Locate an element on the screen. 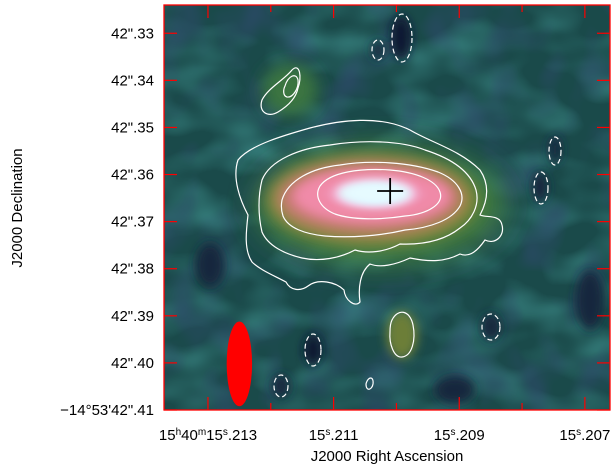 This screenshot has height=471, width=612. contour-island-south-small is located at coordinates (369, 383).